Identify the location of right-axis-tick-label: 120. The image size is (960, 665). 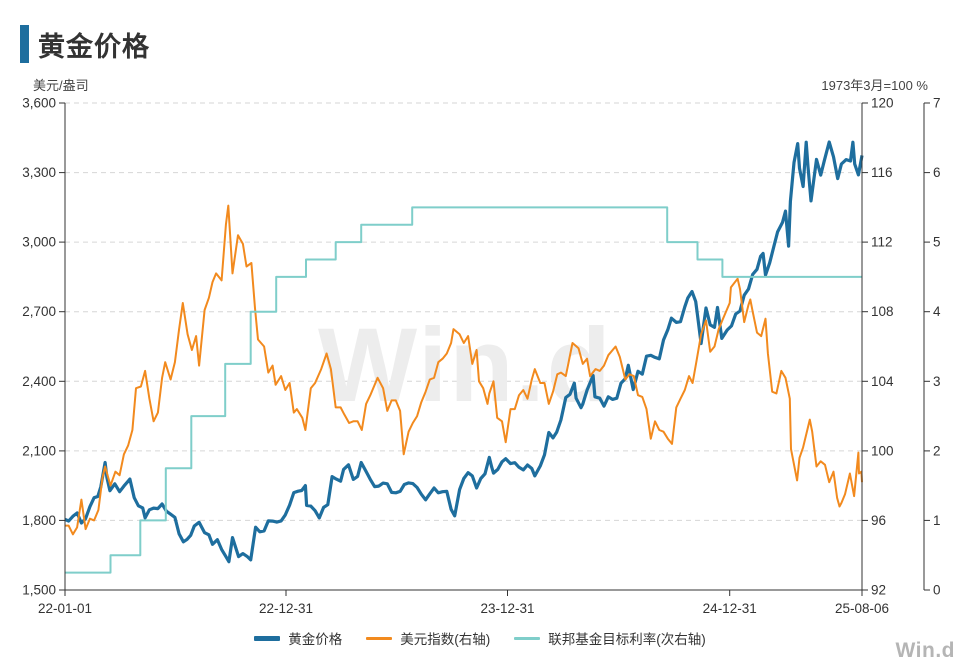
(882, 103).